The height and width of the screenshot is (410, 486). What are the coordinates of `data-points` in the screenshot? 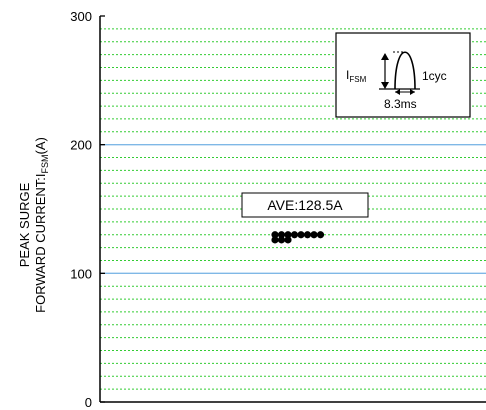 It's located at (298, 237).